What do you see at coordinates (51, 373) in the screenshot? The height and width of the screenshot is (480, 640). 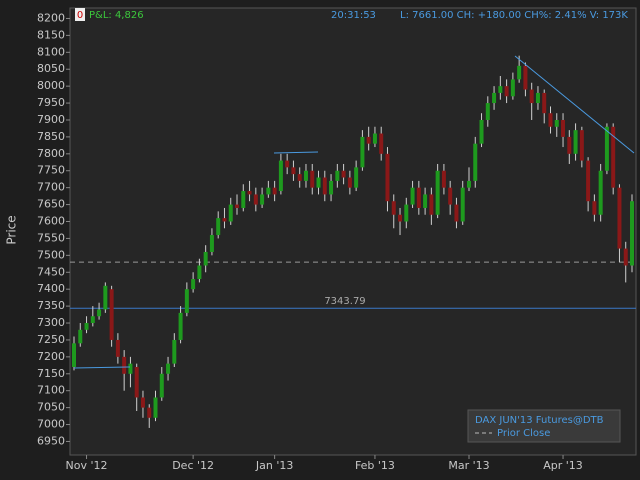 I see `y-tick-label: 7150` at bounding box center [51, 373].